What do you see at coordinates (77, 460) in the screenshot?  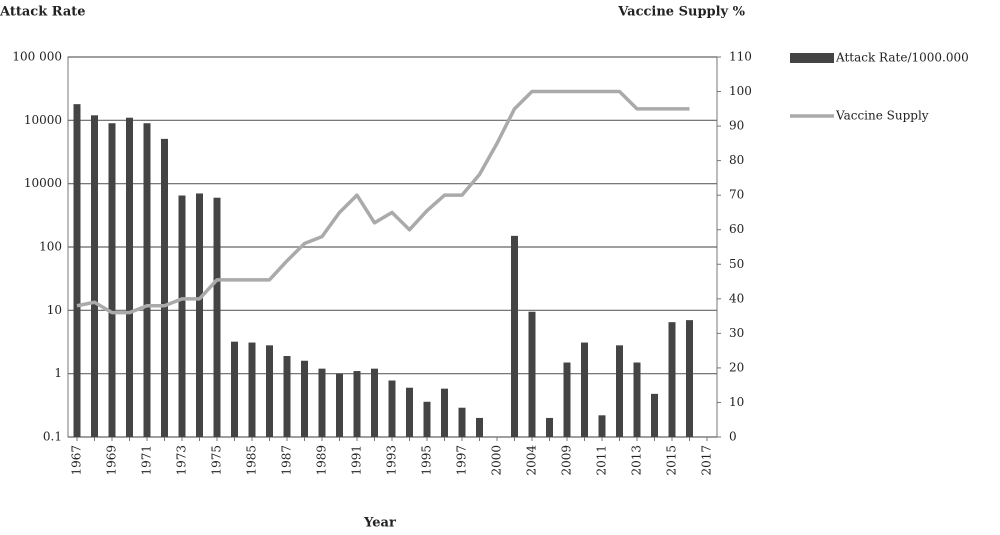 I see `x-tick-label: 1967` at bounding box center [77, 460].